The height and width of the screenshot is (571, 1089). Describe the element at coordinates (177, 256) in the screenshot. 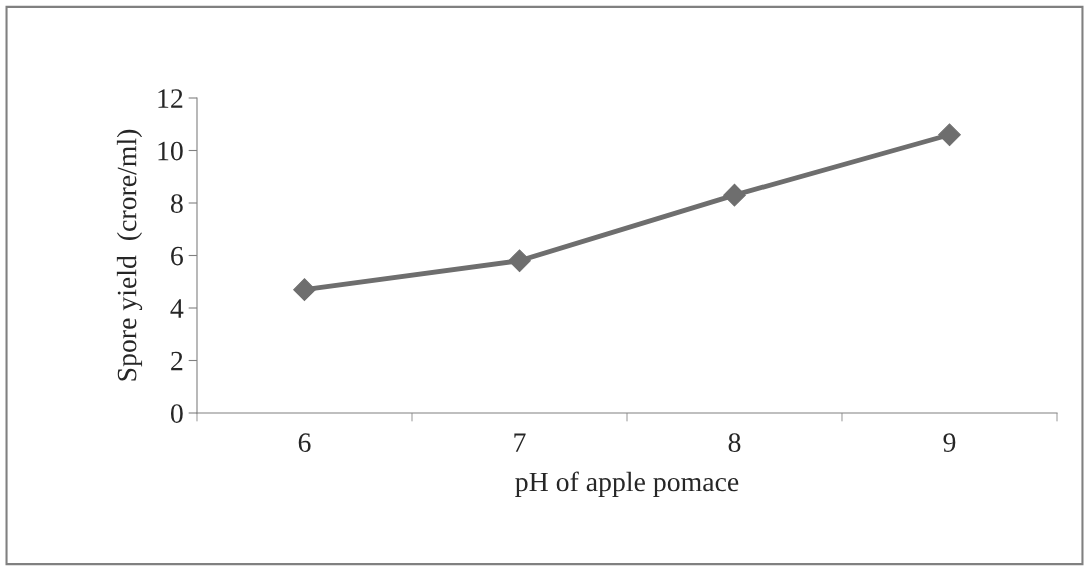

I see `y-tick-label: 6` at that location.